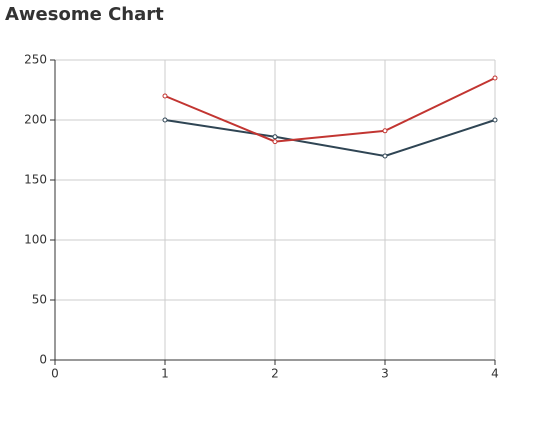 The width and height of the screenshot is (550, 424). I want to click on y-tick-label: 50, so click(39, 300).